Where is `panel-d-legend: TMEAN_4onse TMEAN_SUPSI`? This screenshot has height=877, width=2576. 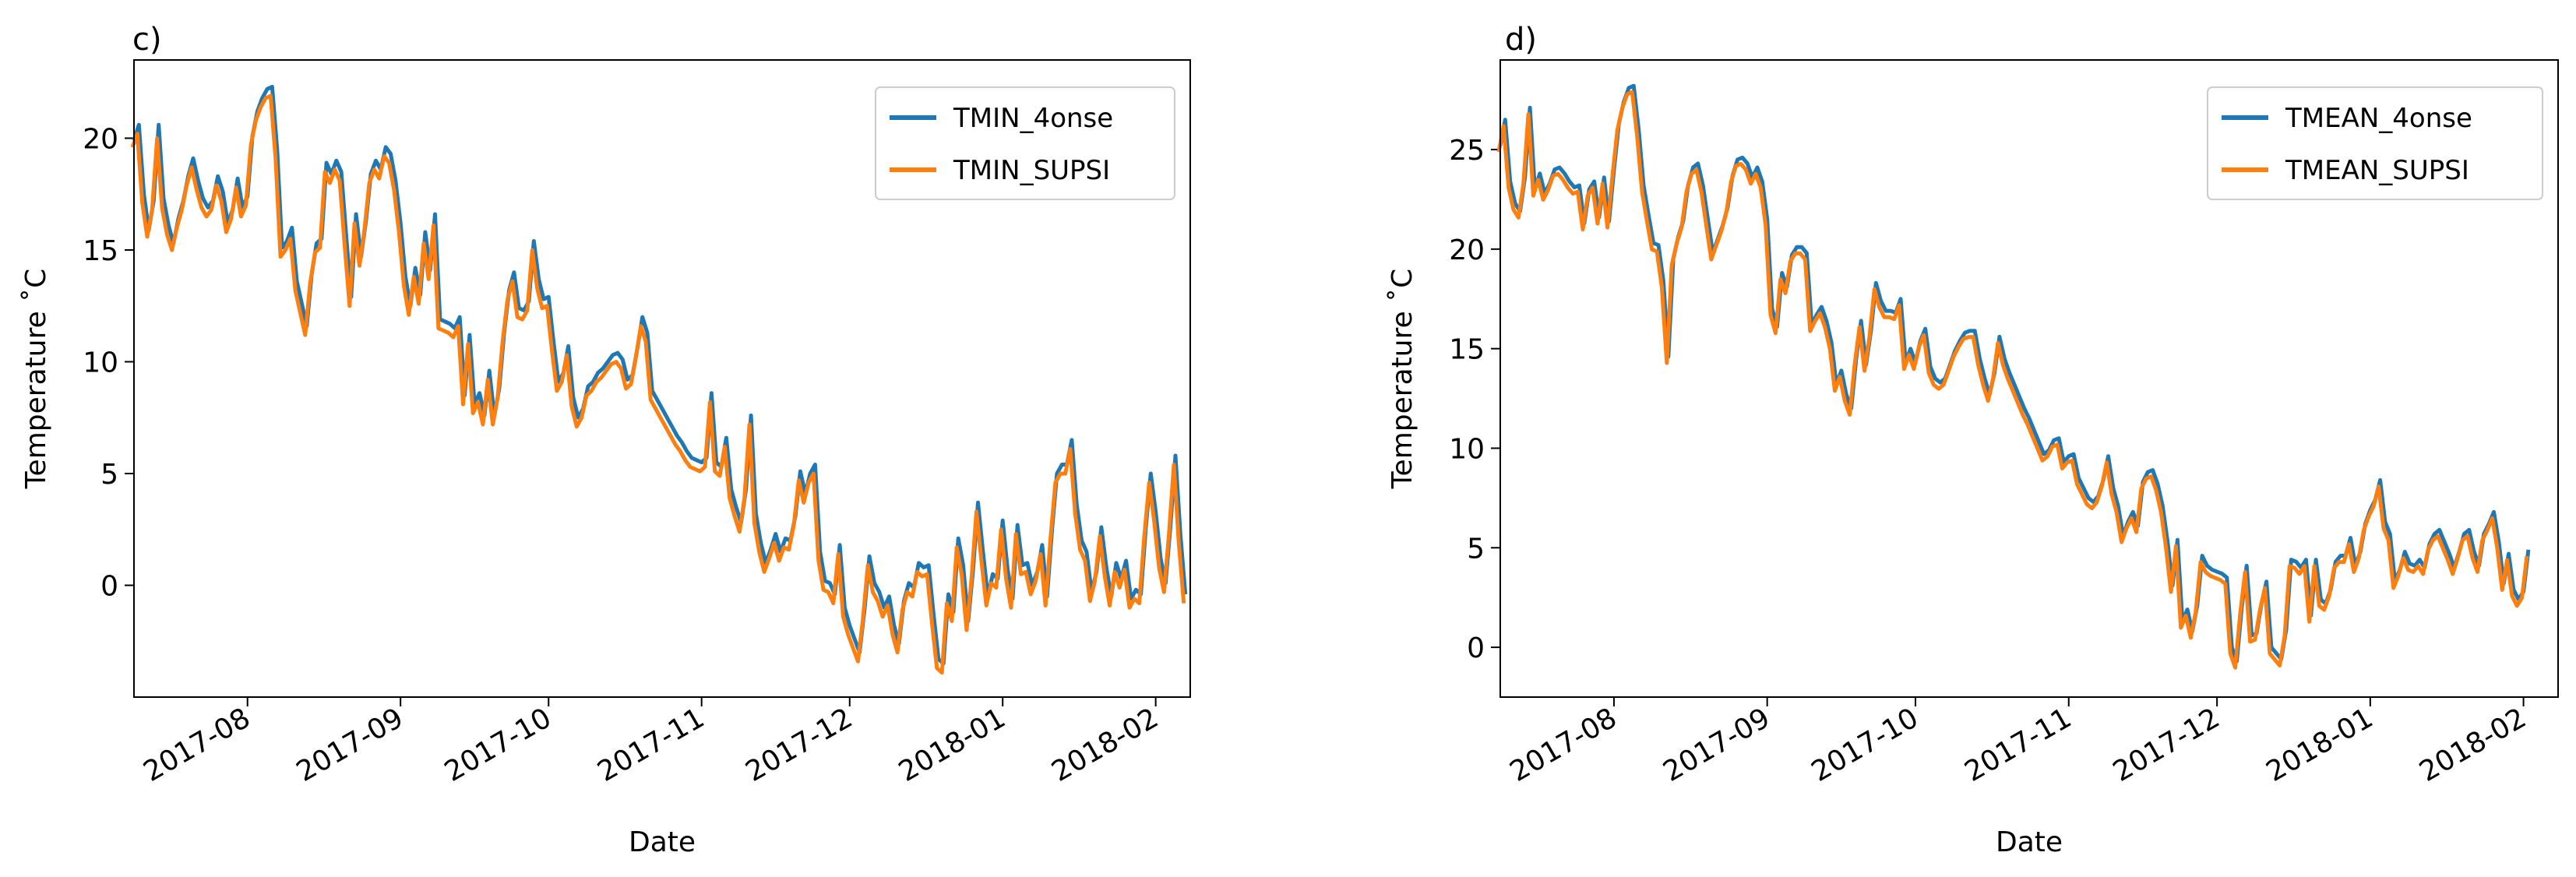 panel-d-legend: TMEAN_4onse TMEAN_SUPSI is located at coordinates (2375, 143).